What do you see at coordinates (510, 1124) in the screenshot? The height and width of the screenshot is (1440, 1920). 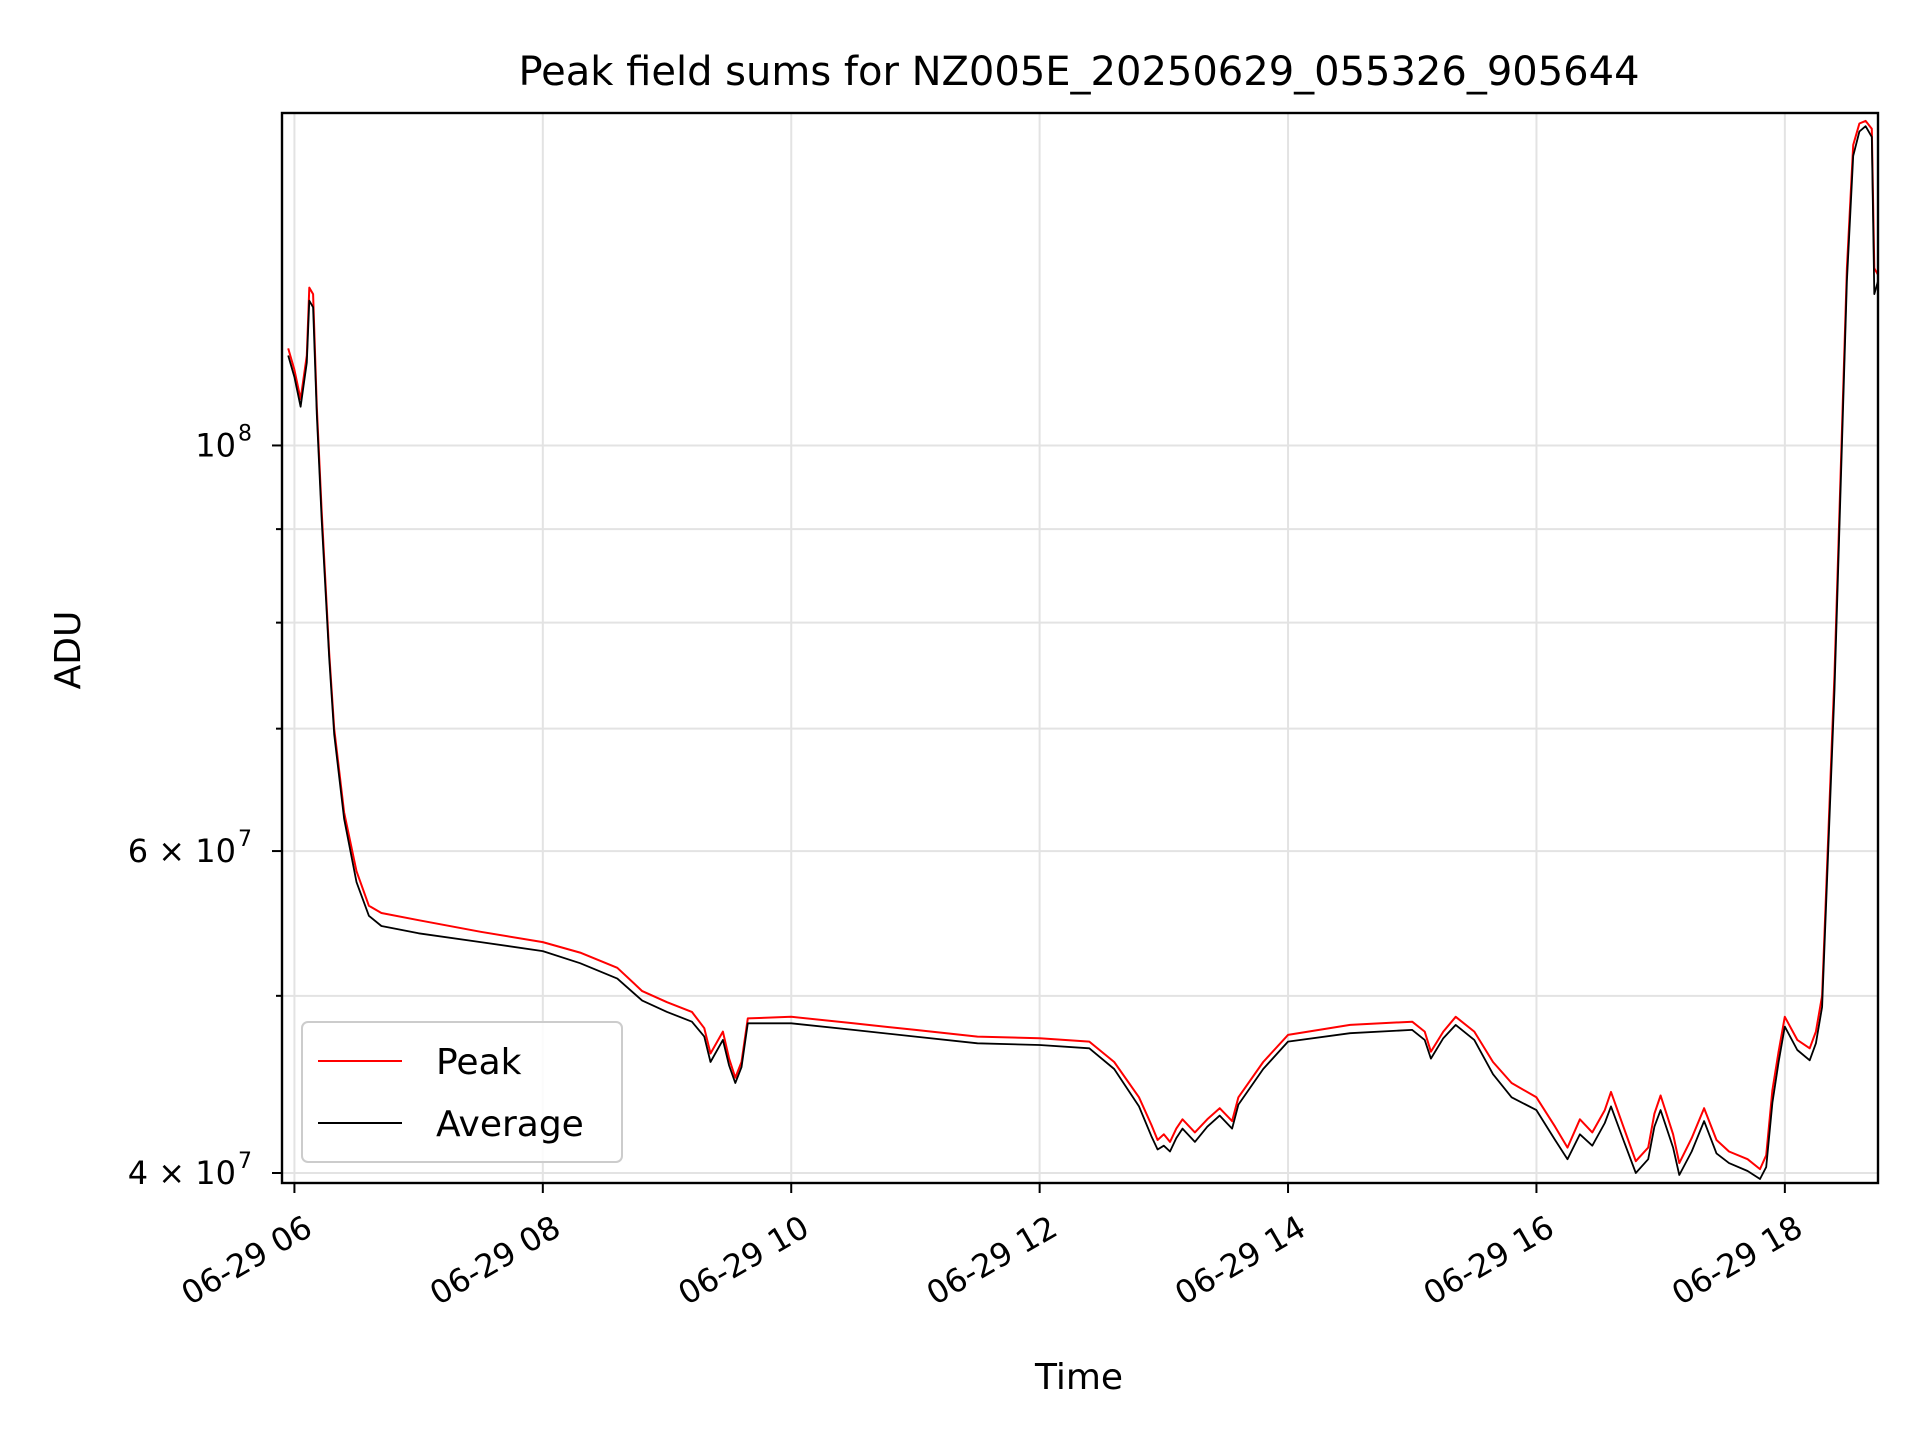 I see `legend-label-average: Average` at bounding box center [510, 1124].